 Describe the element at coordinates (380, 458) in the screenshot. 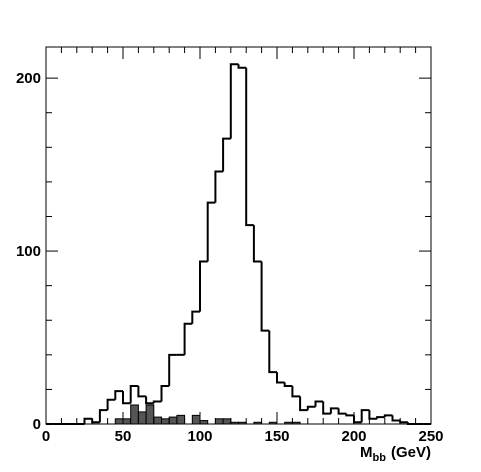

I see `x-axis-title-sub: bb` at that location.